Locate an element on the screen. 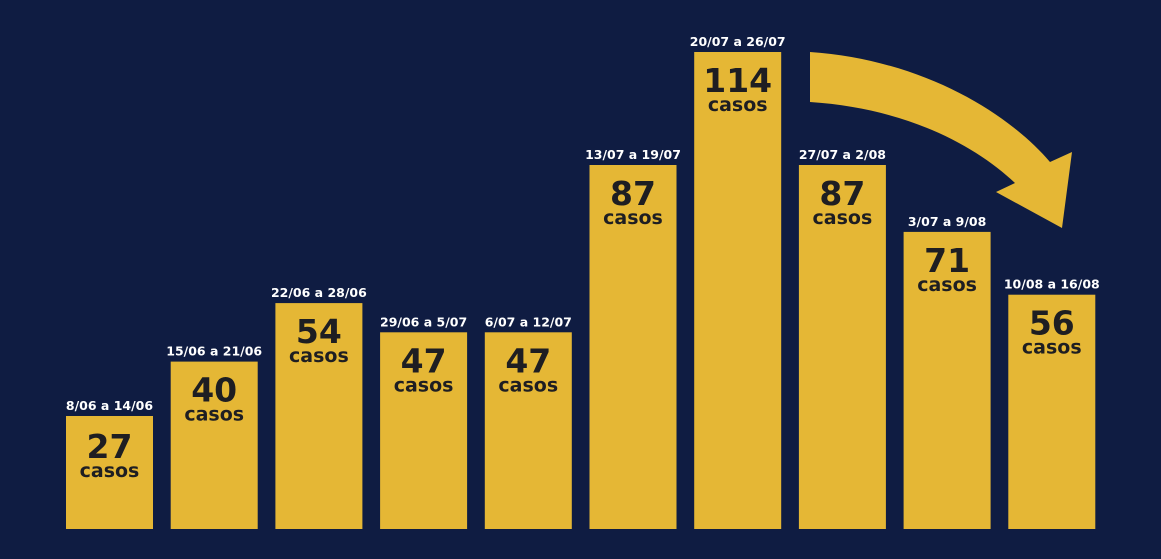 This screenshot has height=559, width=1161. bar-date-label: 10/08 a 16/08 is located at coordinates (1052, 284).